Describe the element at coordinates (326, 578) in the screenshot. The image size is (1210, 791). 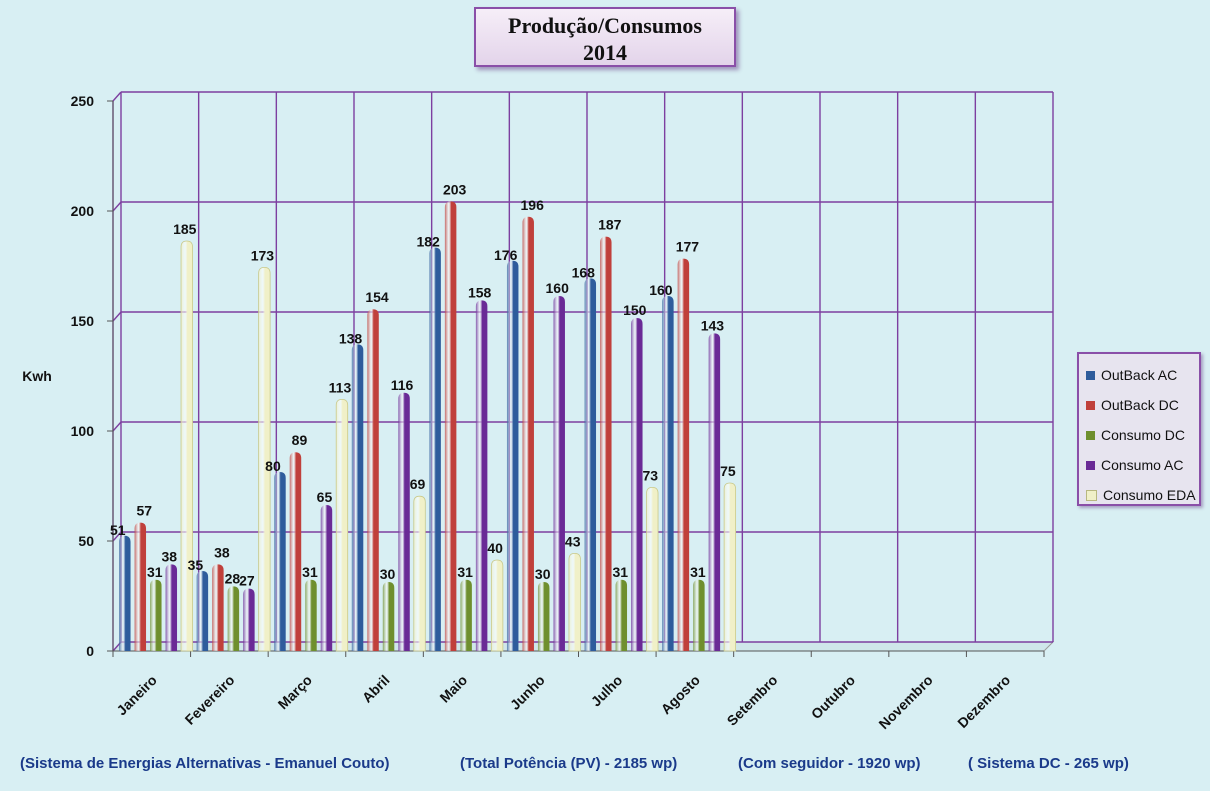
I see `bar-consumo-ac-marco` at that location.